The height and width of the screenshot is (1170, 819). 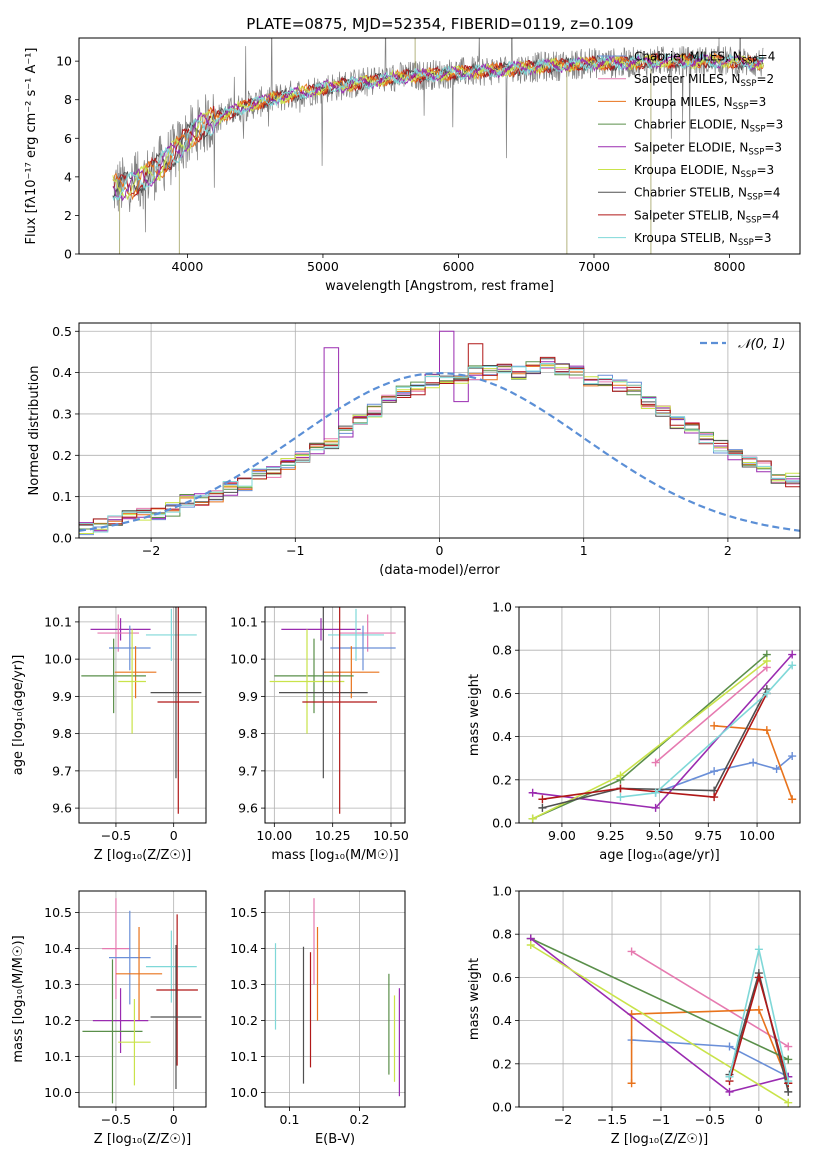 What do you see at coordinates (290, 1119) in the screenshot?
I see `x-tick-label: 0.1` at bounding box center [290, 1119].